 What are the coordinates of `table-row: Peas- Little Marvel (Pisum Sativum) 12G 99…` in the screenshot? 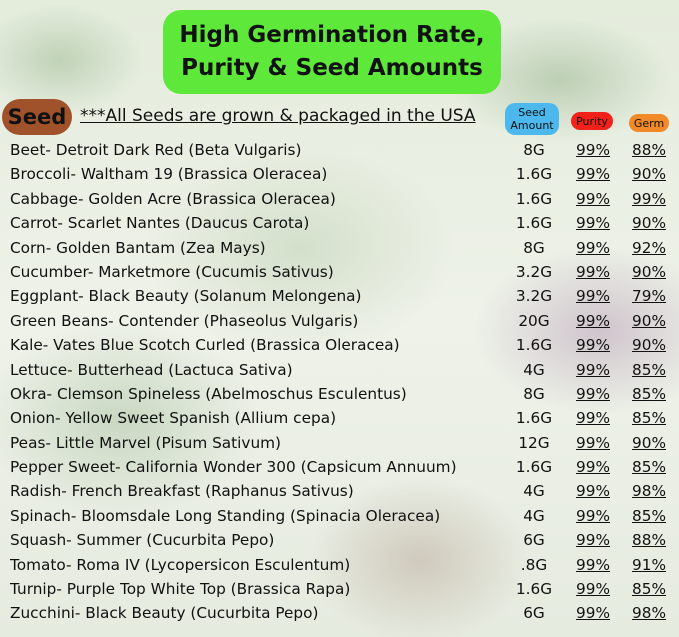 It's located at (339, 444).